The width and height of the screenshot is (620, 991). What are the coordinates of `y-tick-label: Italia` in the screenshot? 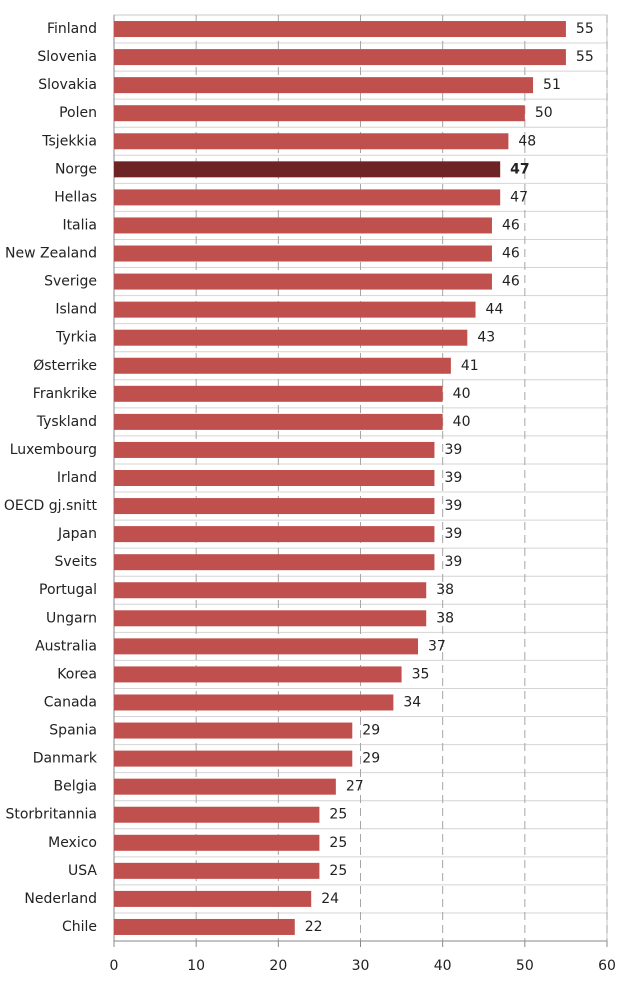 It's located at (79, 225).